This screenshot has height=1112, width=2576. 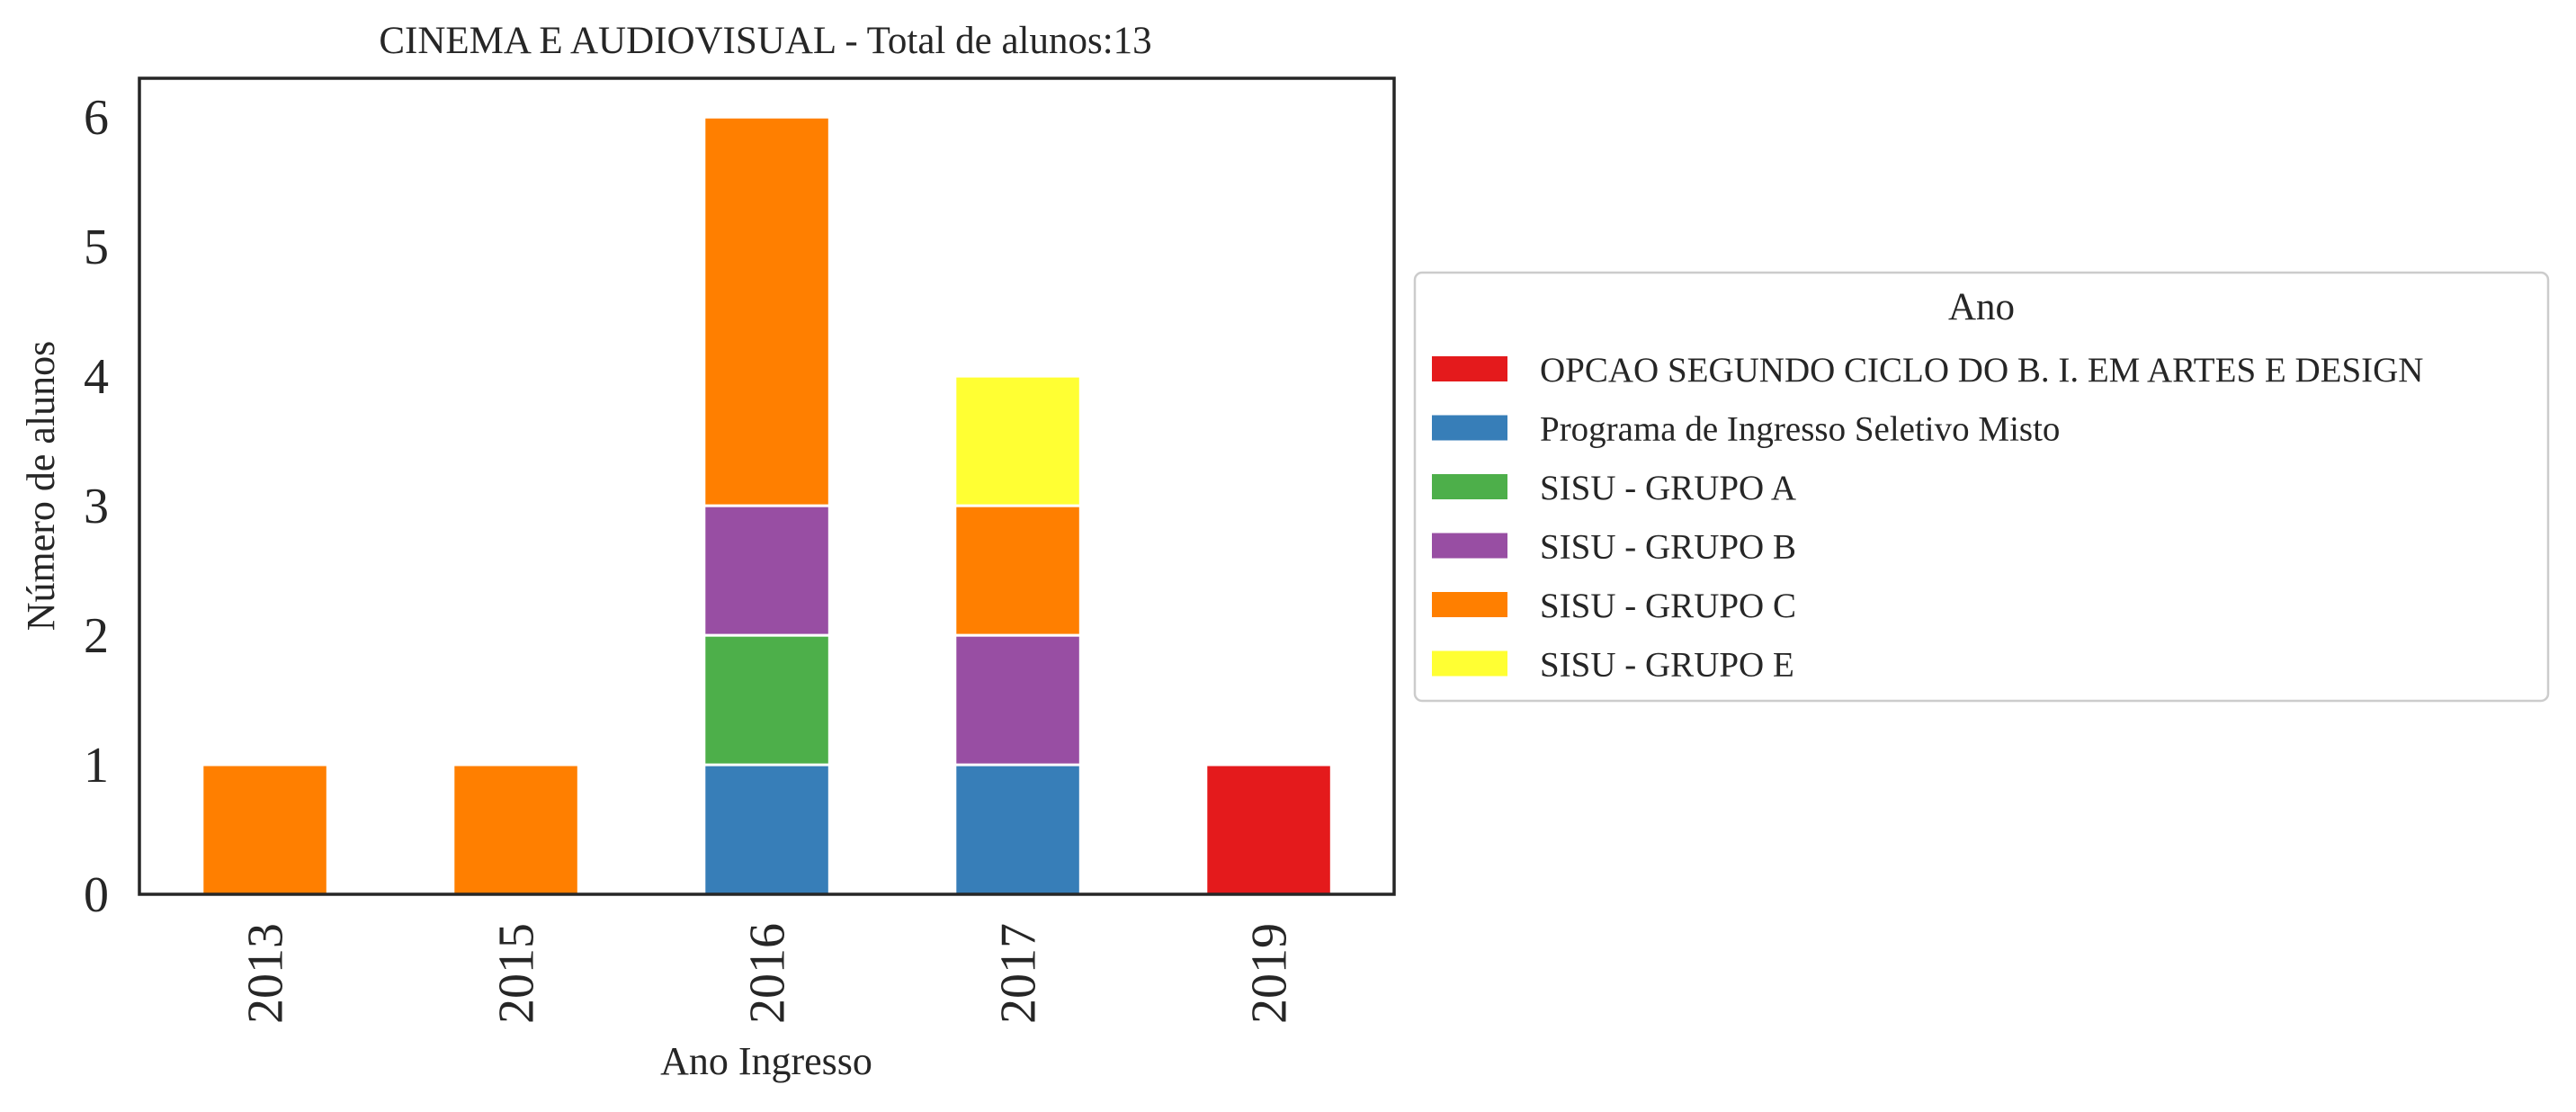 I want to click on legend-label: SISU - GRUPO C, so click(x=1668, y=606).